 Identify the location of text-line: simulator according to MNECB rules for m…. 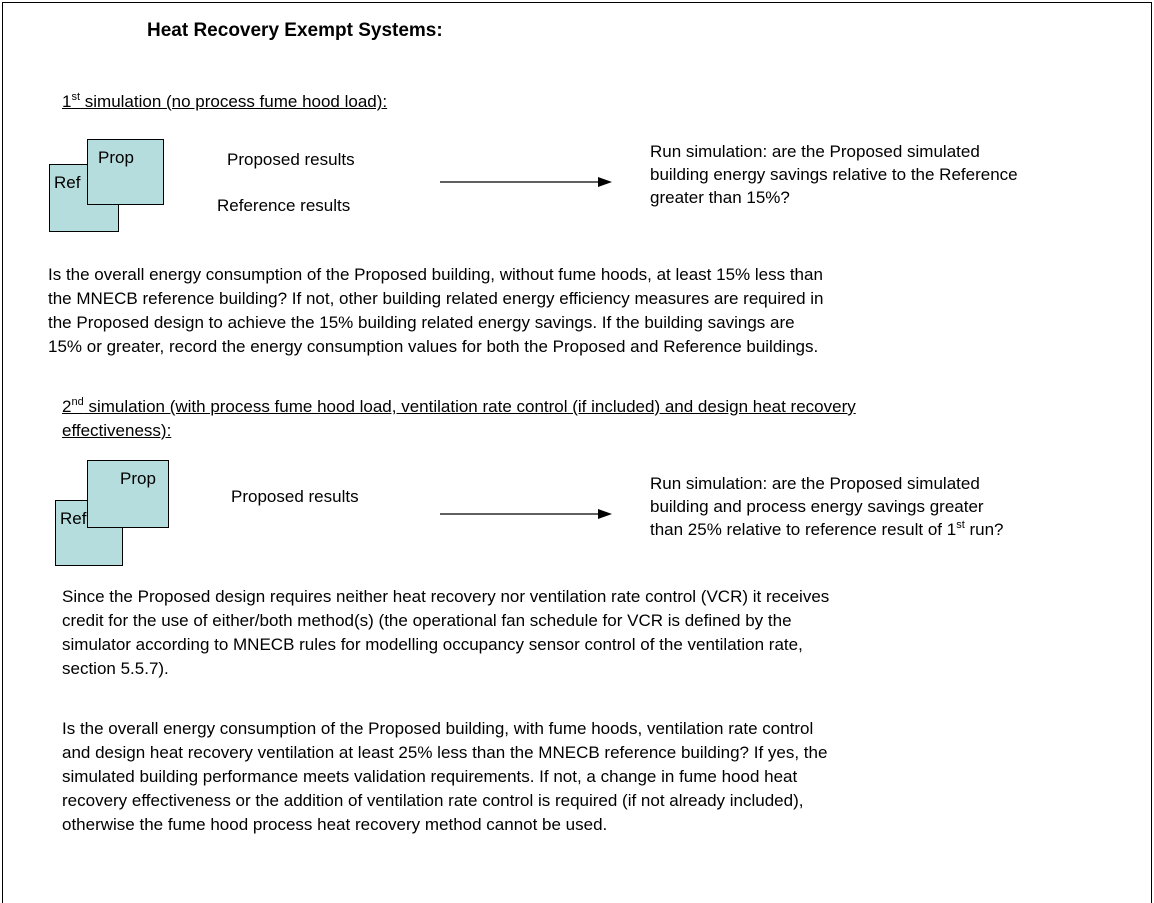
(432, 644).